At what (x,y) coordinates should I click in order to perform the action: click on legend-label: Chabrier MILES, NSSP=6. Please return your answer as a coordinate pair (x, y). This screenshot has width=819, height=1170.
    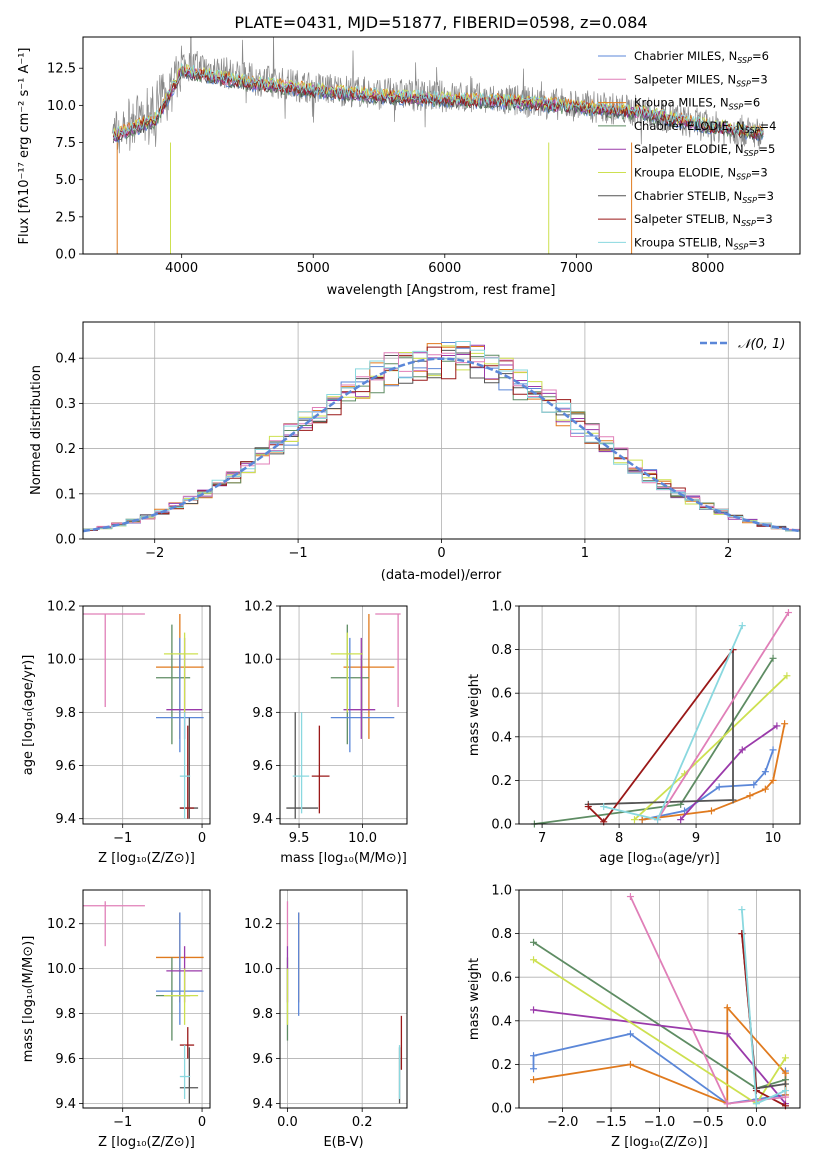
    Looking at the image, I should click on (701, 57).